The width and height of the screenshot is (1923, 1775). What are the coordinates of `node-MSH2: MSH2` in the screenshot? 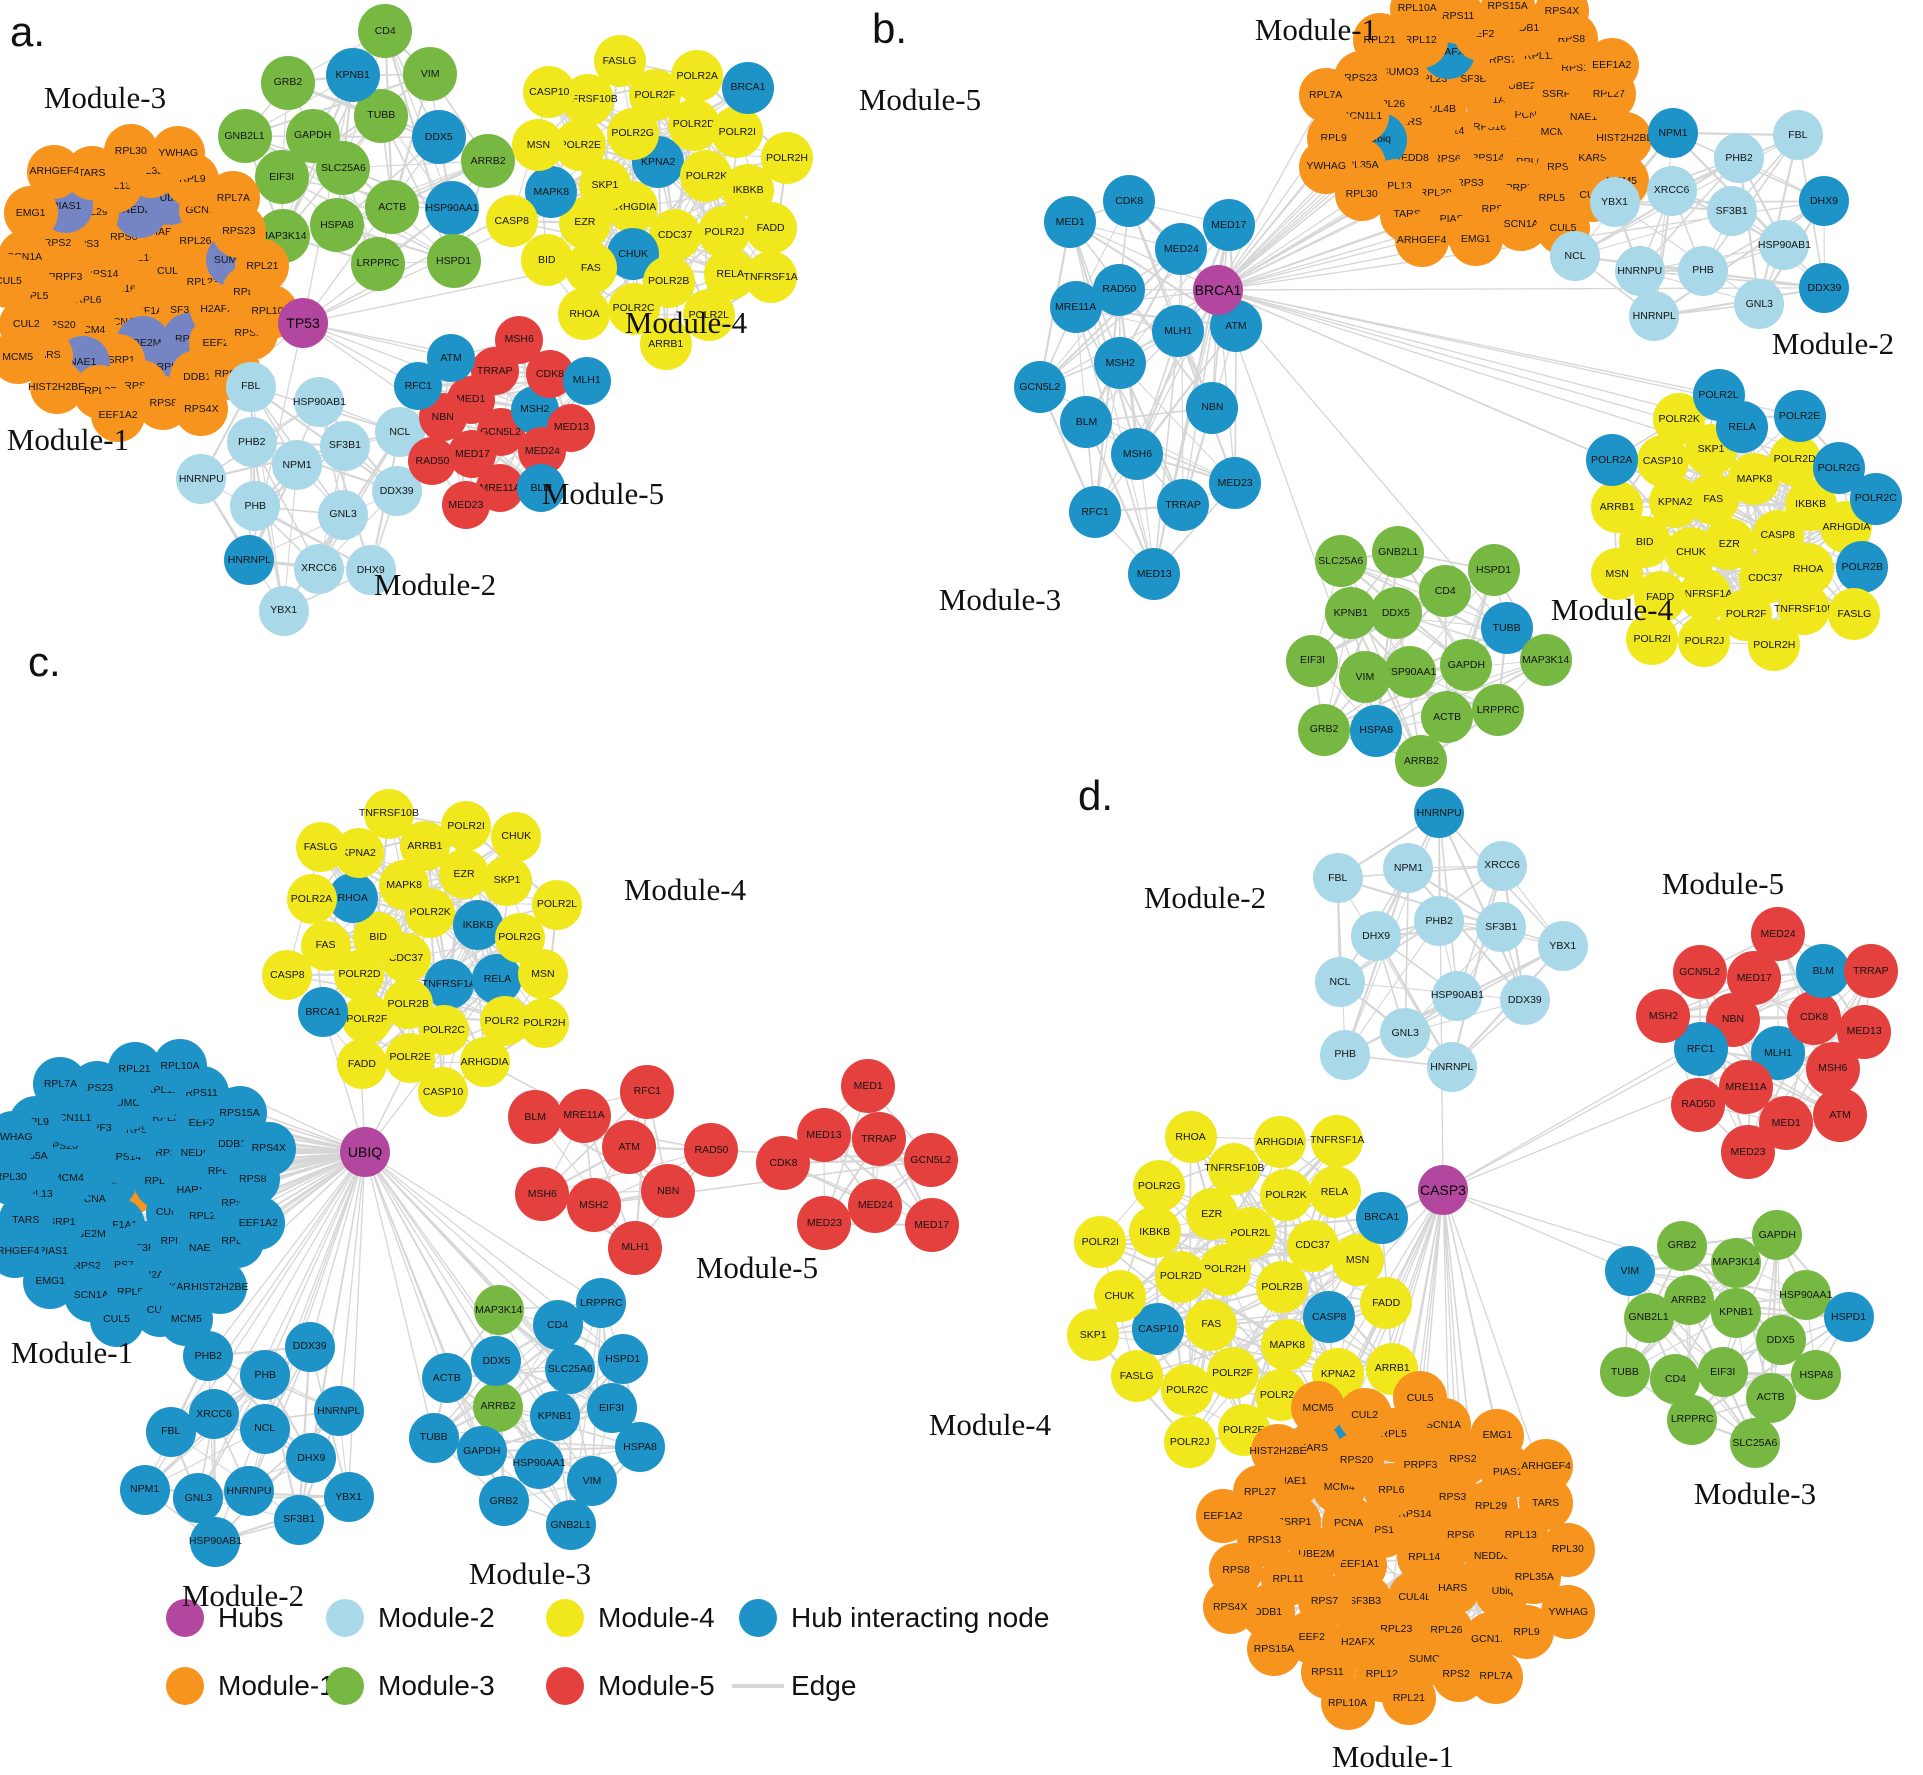 It's located at (1663, 1016).